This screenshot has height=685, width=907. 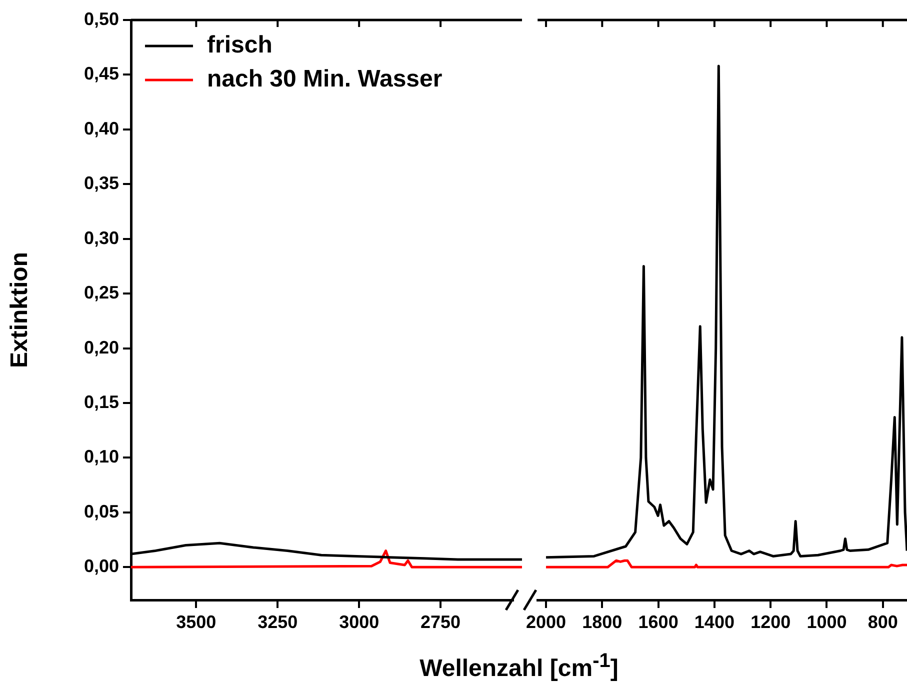 I want to click on y-tick-label: 0,00, so click(x=101, y=566).